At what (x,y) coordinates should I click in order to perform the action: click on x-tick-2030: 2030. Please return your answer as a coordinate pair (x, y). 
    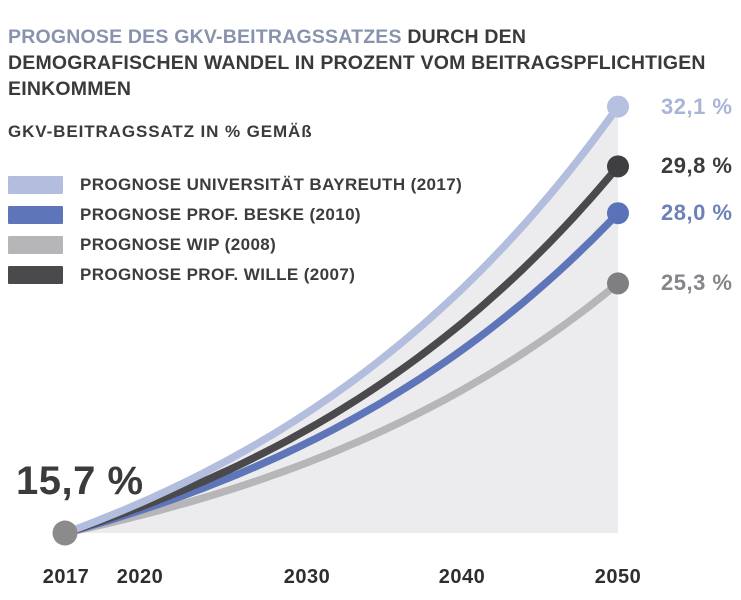
    Looking at the image, I should click on (307, 577).